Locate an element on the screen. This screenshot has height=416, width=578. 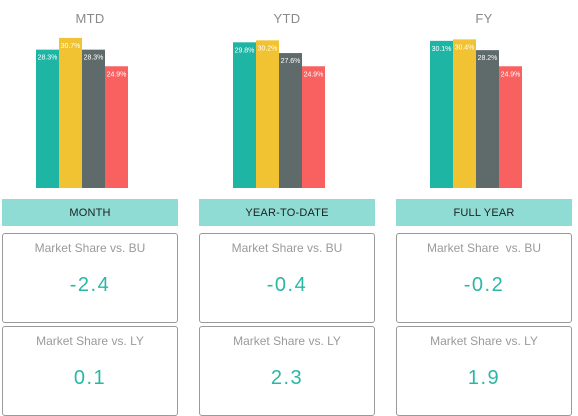
market-share-vs-ly-card: Market Share vs. LY 2.3 is located at coordinates (287, 371).